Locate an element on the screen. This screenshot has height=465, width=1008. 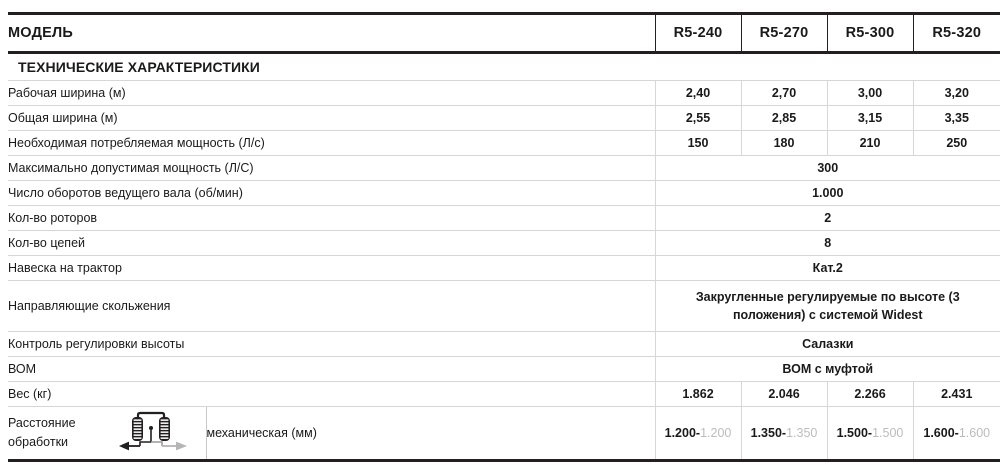
row-value: 2,40 is located at coordinates (697, 93).